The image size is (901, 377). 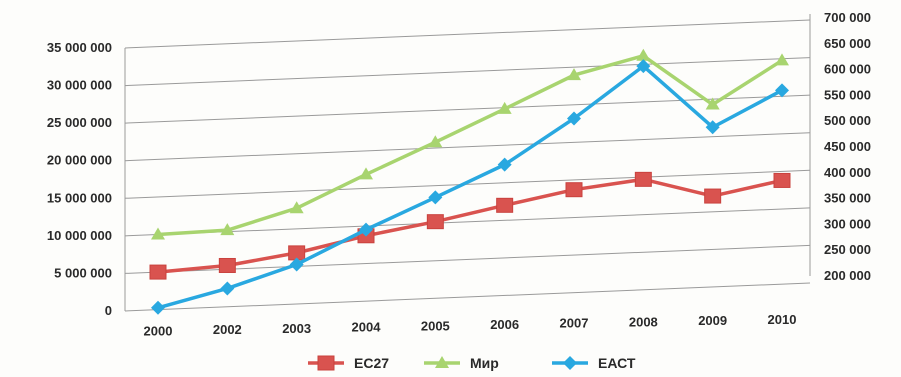 I want to click on right-axis-tick-label: 500 000, so click(x=847, y=120).